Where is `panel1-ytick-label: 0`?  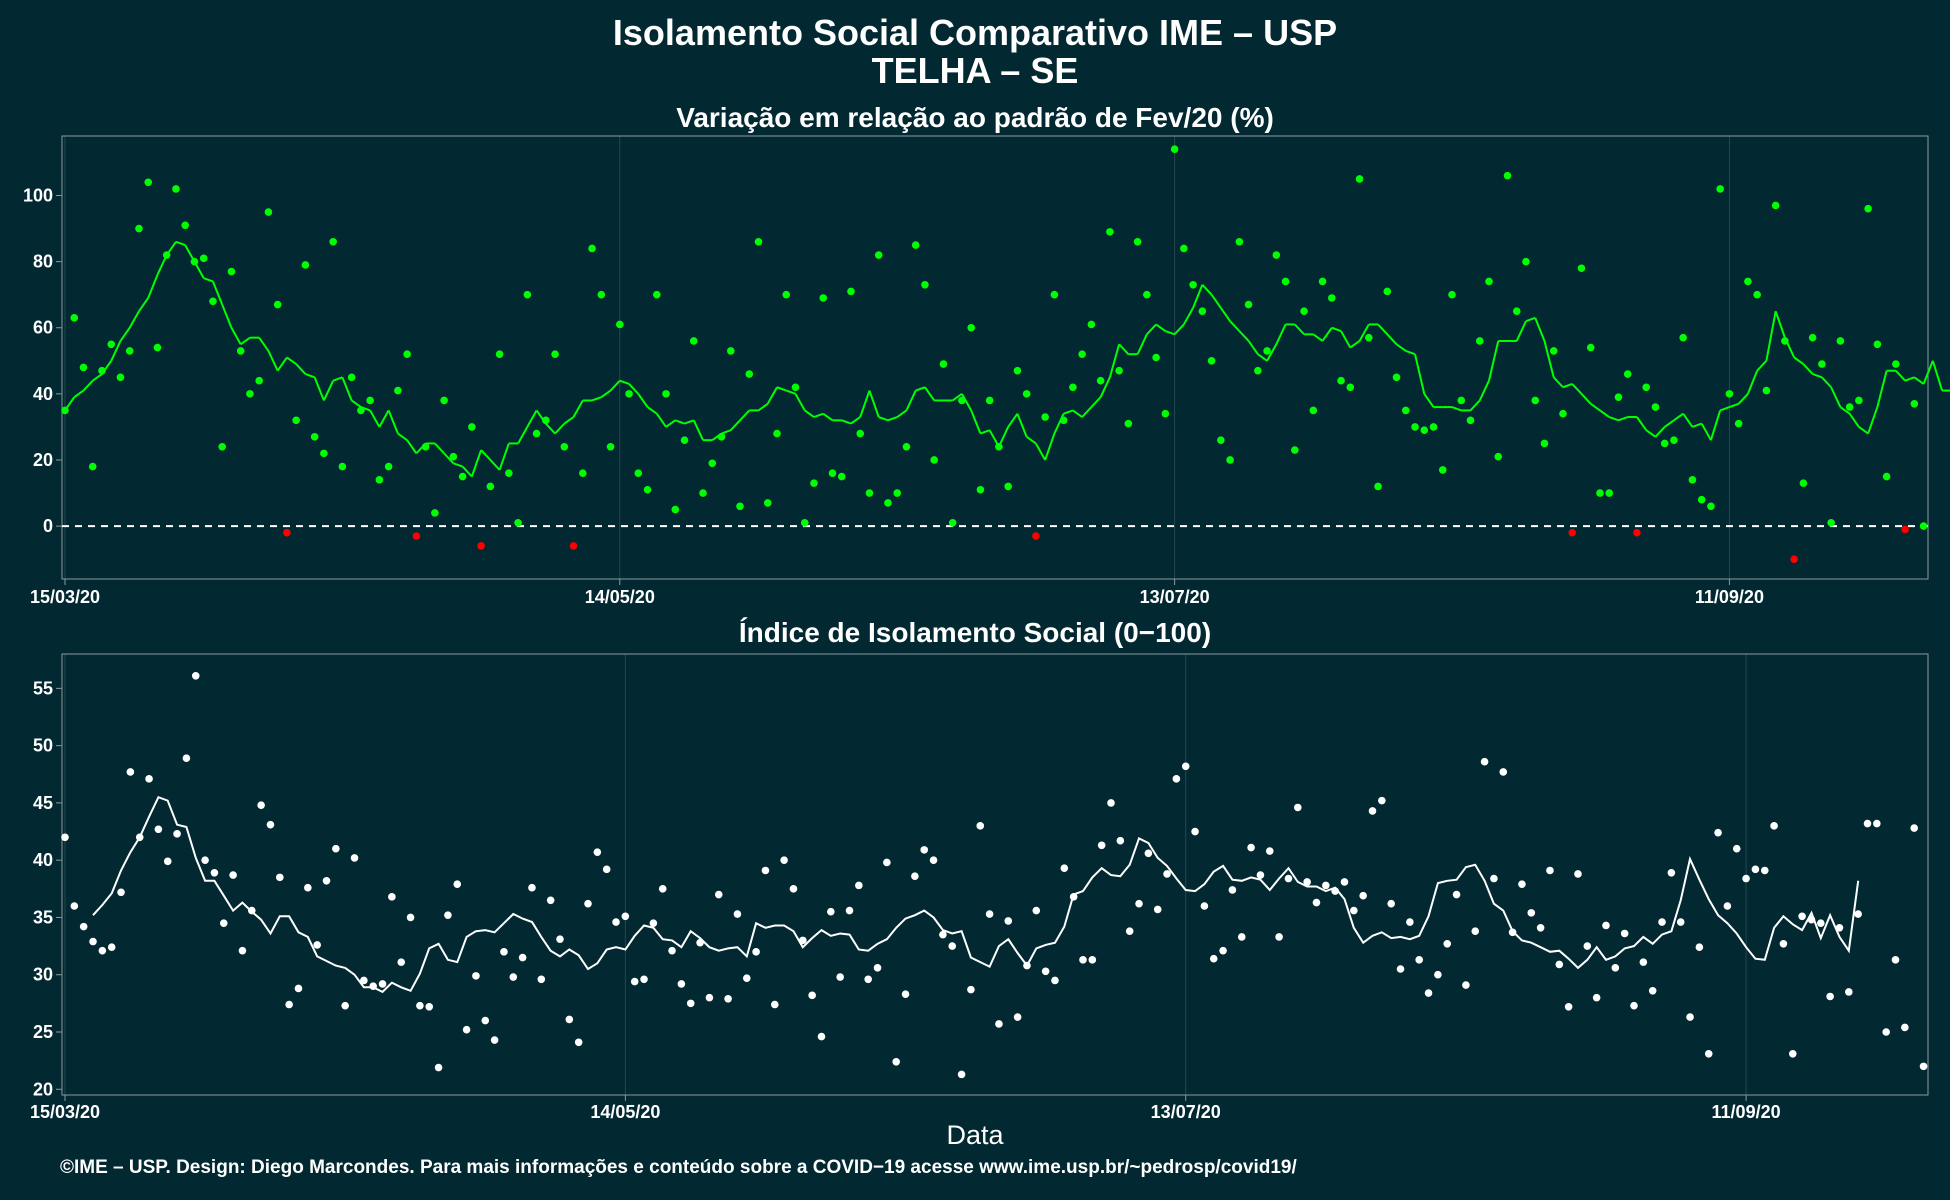
panel1-ytick-label: 0 is located at coordinates (48, 526).